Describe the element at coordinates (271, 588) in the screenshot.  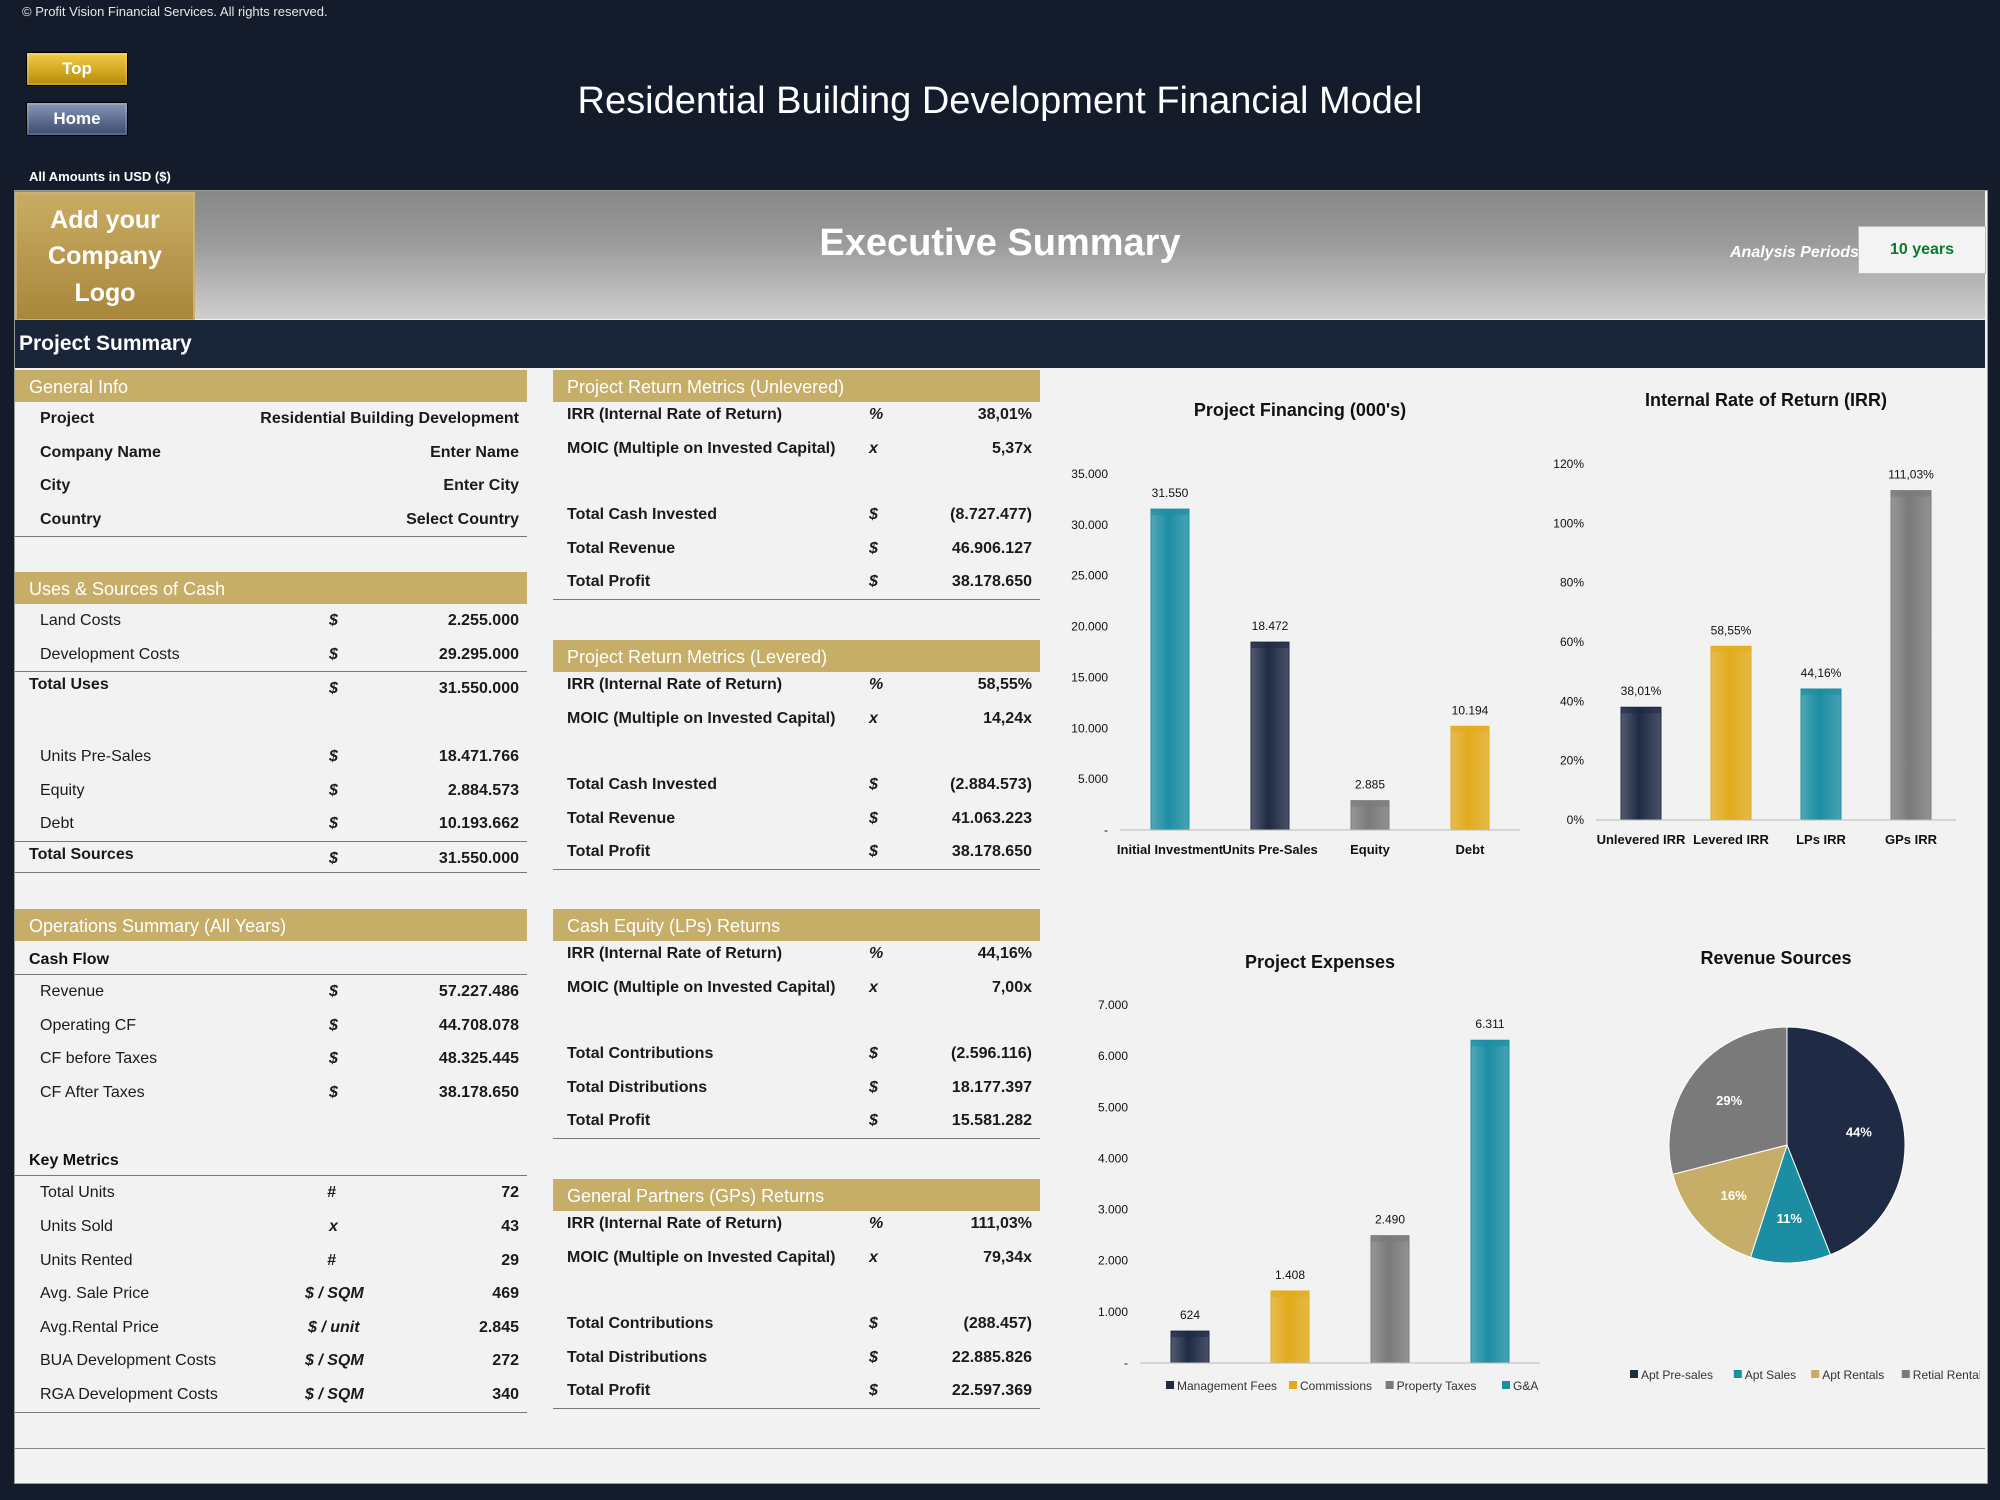
I see `uses-sources-header: Uses & Sources of Cash` at that location.